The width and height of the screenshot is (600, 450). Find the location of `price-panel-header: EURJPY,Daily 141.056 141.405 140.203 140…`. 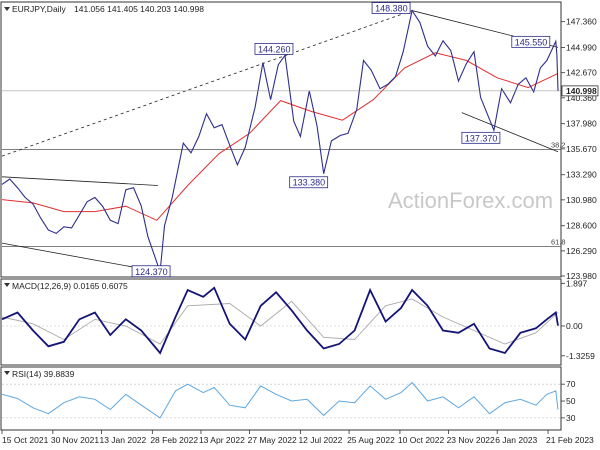

price-panel-header: EURJPY,Daily 141.056 141.405 140.203 140… is located at coordinates (104, 9).